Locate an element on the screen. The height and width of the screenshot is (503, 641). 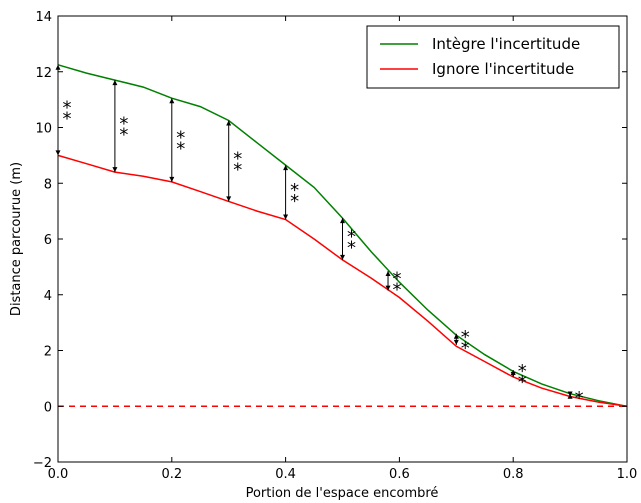
x-tick-label-2: 0.4 is located at coordinates (285, 474).